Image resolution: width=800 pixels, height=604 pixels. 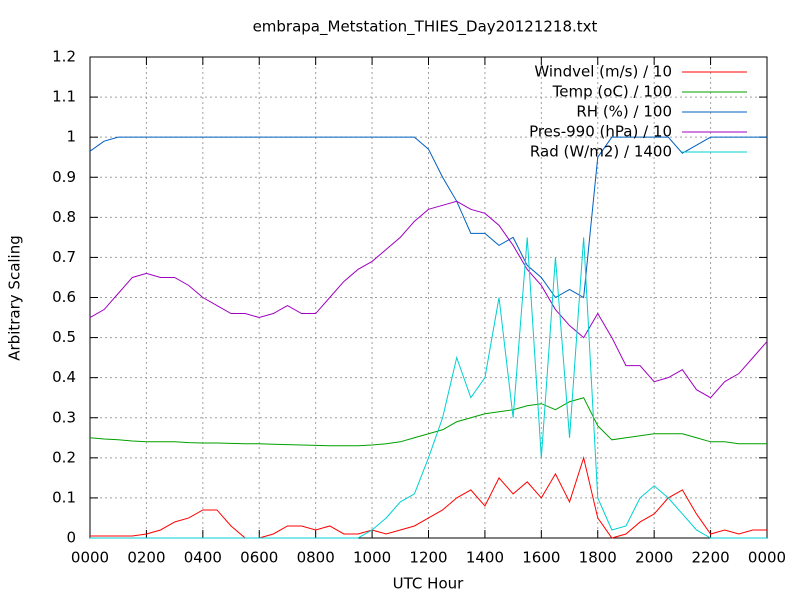 I want to click on legend-label: Windvel (m/s) / 10, so click(x=603, y=72).